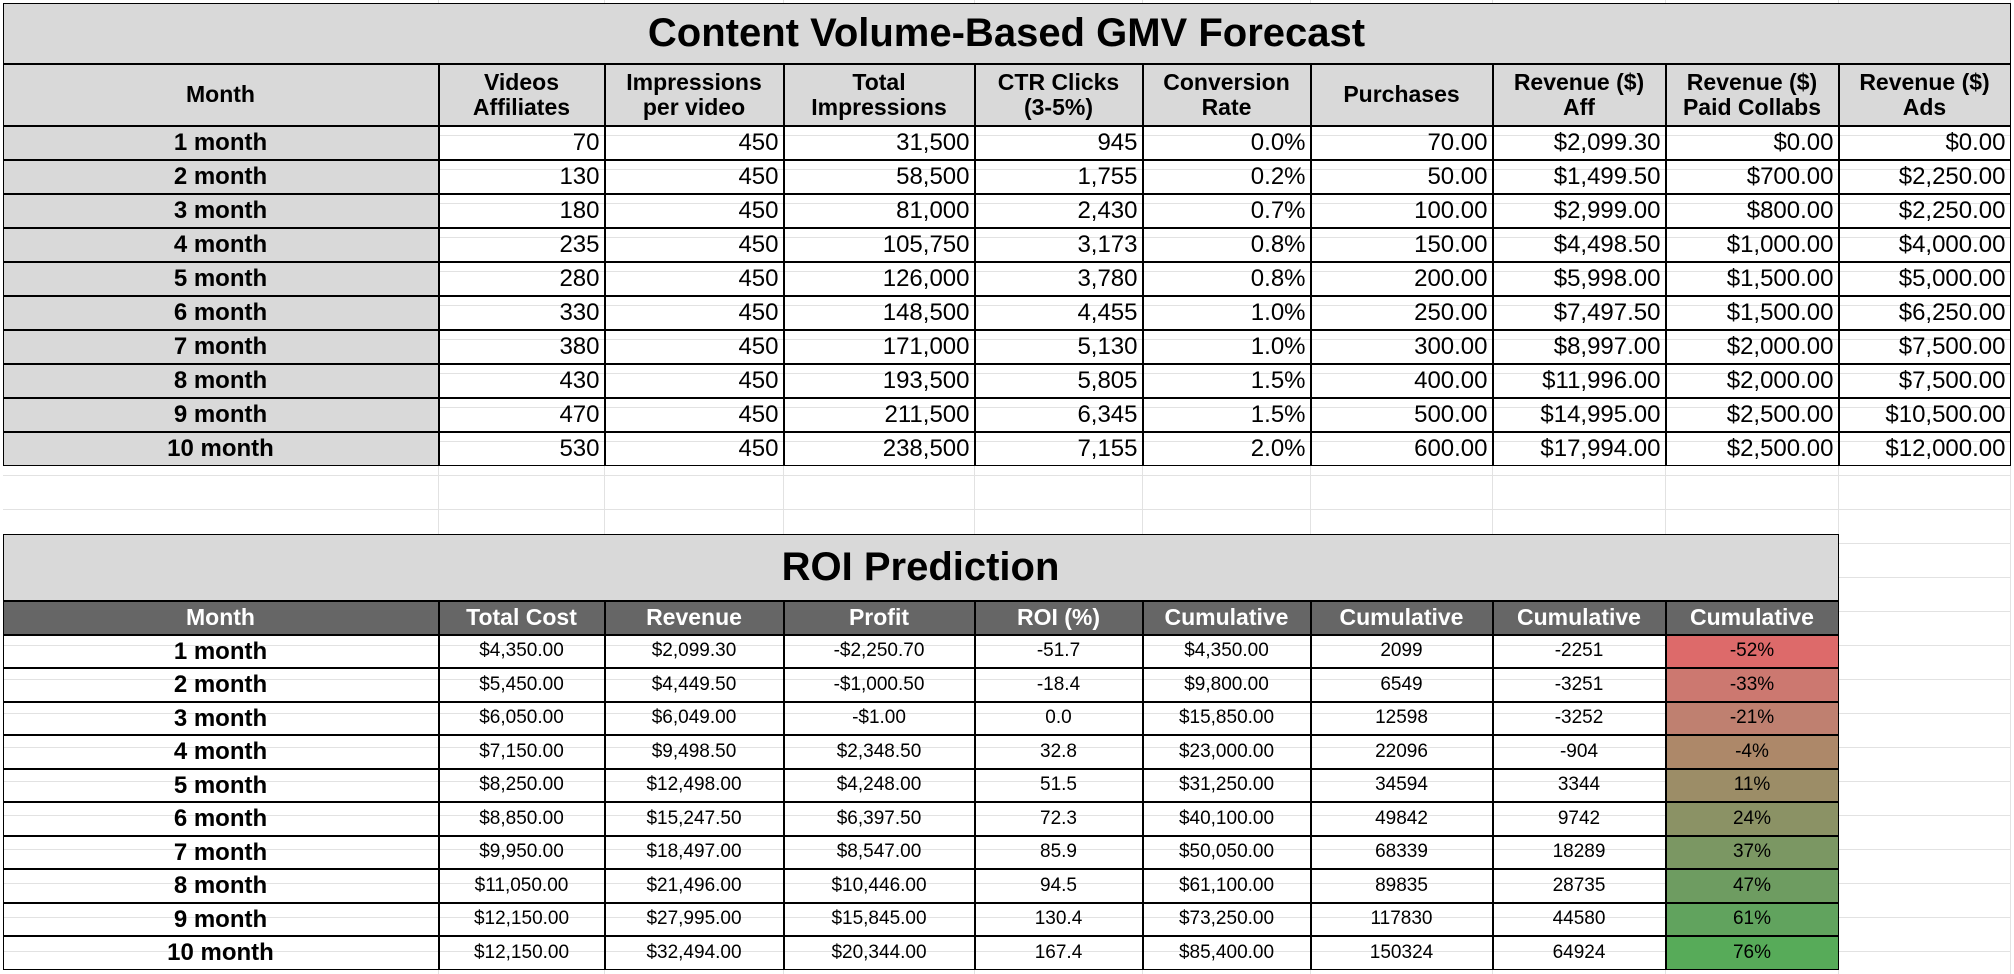  I want to click on data-cell: 5,805, so click(1058, 380).